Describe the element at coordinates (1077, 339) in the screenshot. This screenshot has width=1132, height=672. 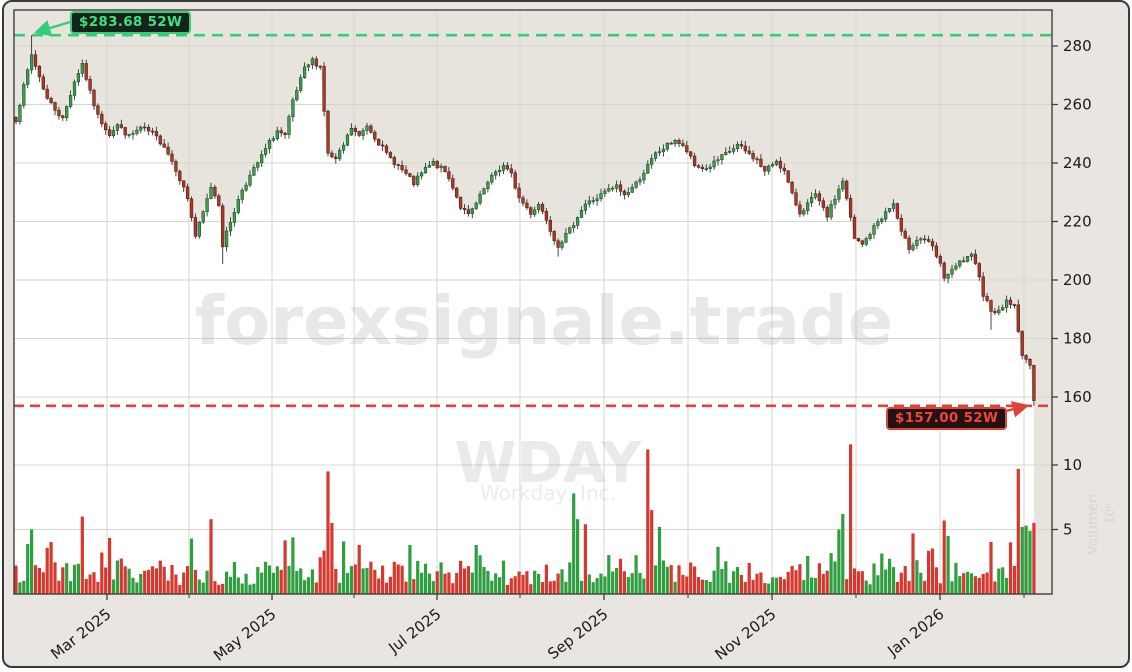
I see `price-tick-label: 180` at that location.